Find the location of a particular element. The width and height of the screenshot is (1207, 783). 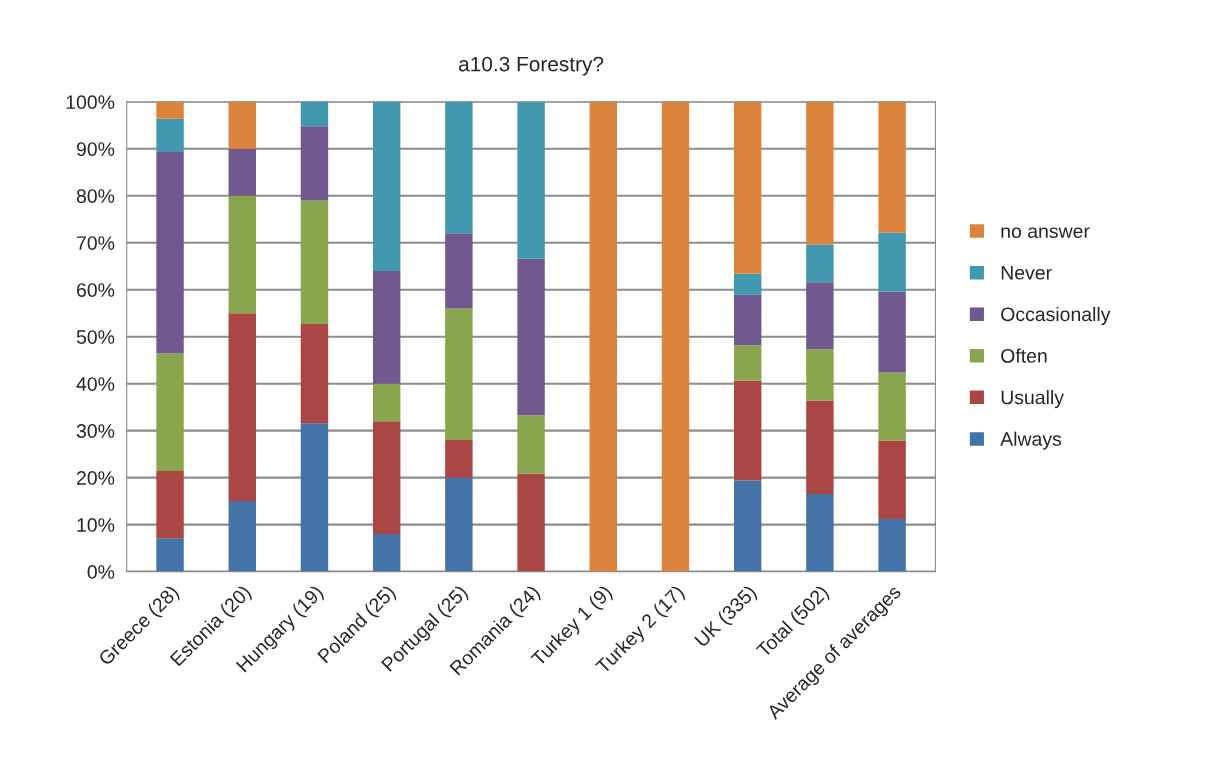

y-tick-label: 100% is located at coordinates (90, 102).